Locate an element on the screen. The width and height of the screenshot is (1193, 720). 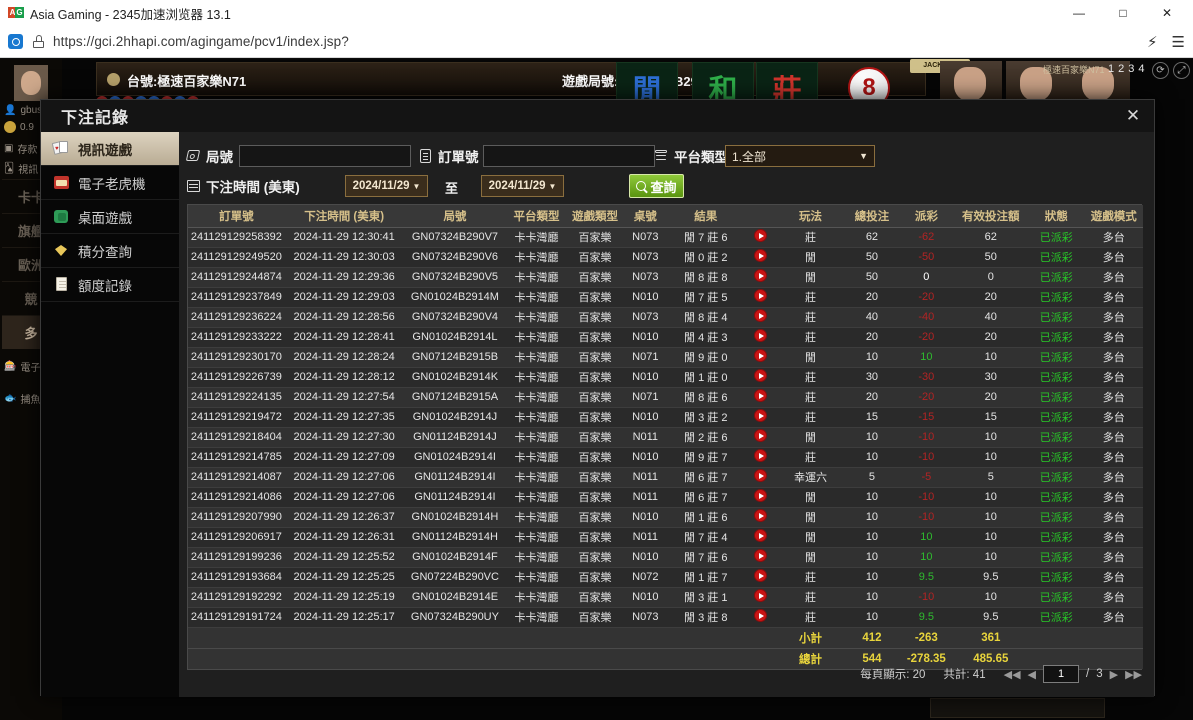
last-page-button: ▶▶ is located at coordinates (1133, 674).